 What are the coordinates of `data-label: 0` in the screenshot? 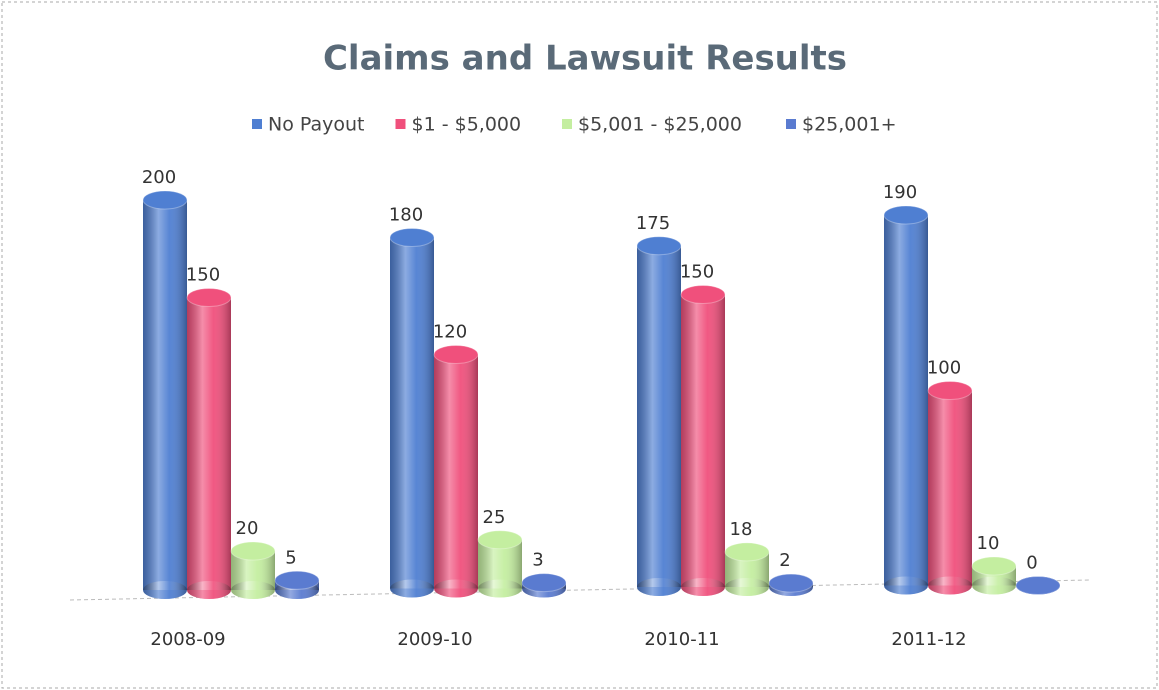 It's located at (1031, 563).